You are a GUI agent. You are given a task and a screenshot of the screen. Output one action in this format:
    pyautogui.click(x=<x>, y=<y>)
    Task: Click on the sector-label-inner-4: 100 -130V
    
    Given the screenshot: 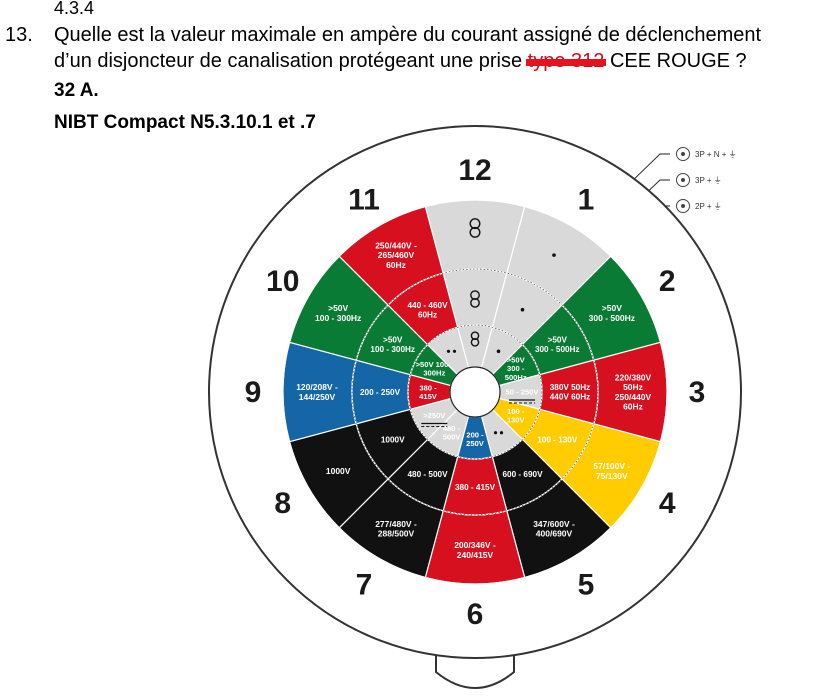 What is the action you would take?
    pyautogui.click(x=516, y=416)
    